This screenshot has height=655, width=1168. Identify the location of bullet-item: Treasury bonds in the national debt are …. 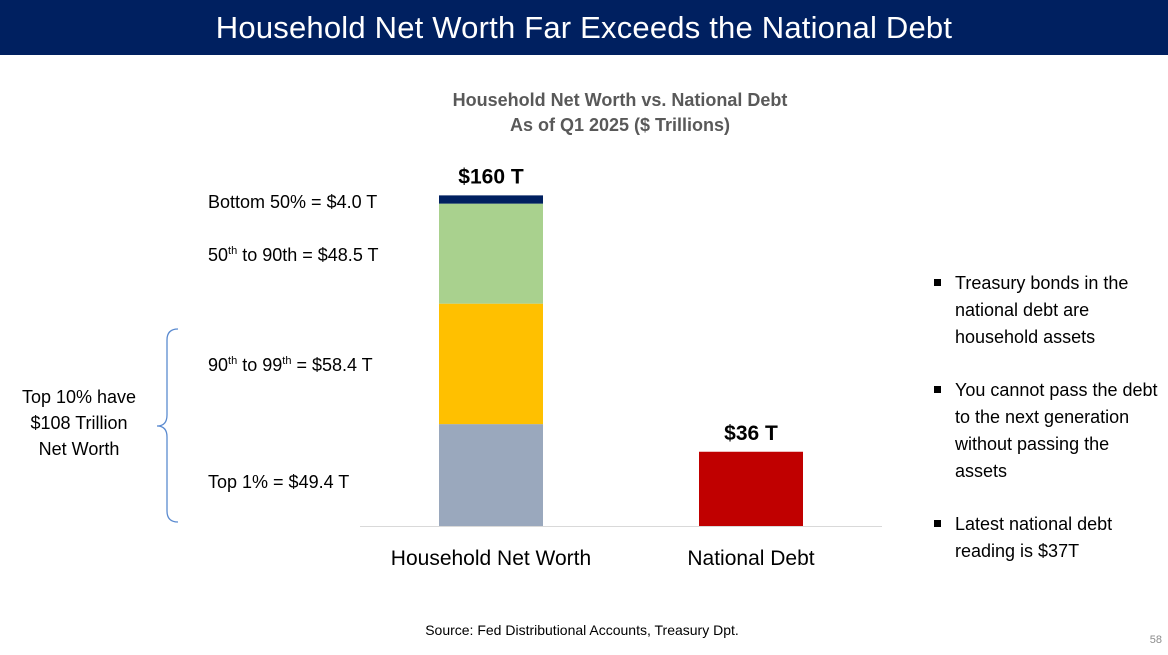
(1047, 310).